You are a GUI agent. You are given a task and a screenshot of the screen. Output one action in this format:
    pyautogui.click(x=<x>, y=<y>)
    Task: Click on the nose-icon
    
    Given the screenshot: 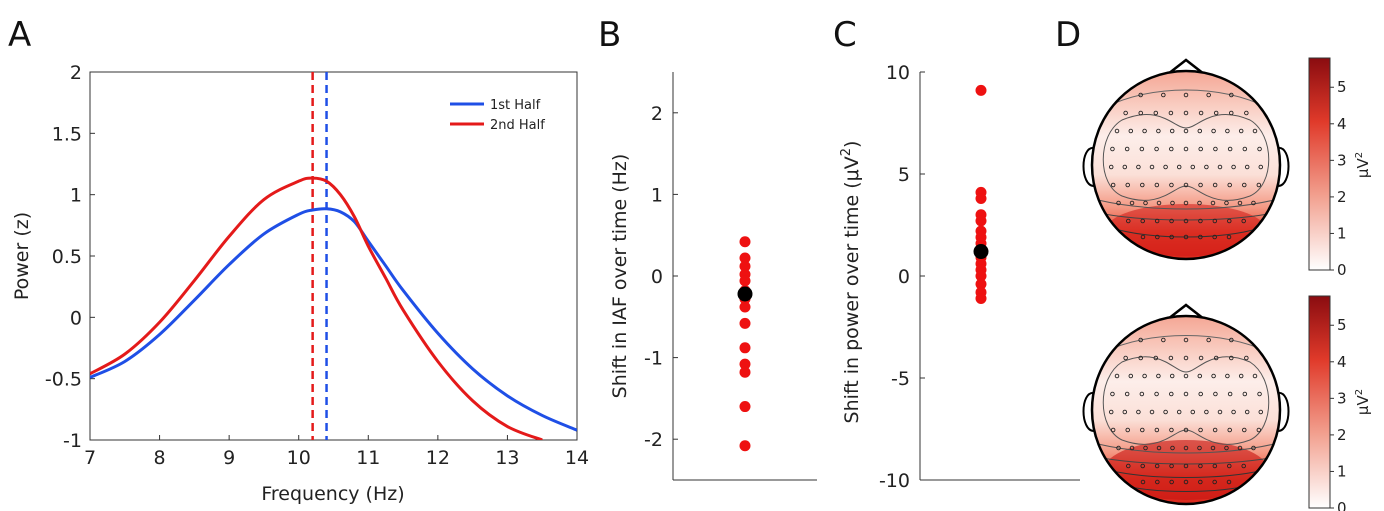 What is the action you would take?
    pyautogui.click(x=1186, y=311)
    